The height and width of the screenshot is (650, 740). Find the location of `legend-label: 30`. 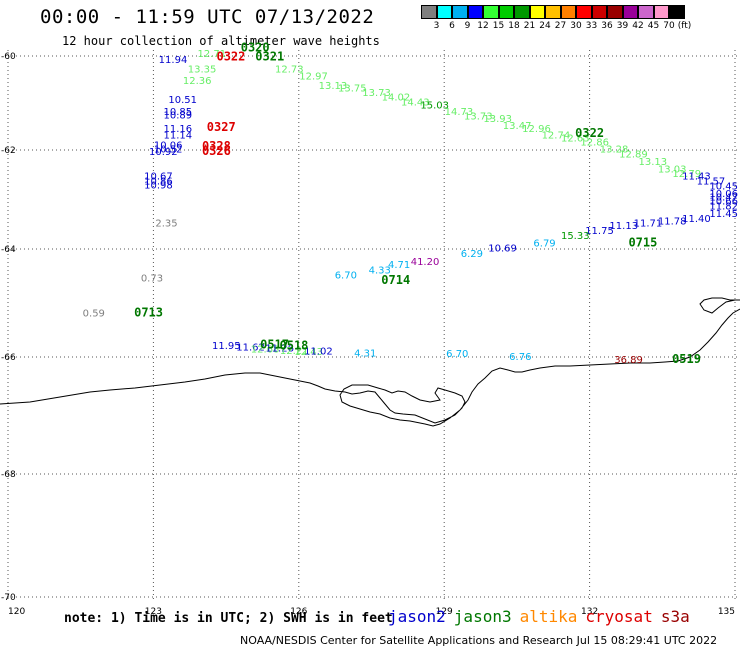

legend-label: 30 is located at coordinates (576, 26).